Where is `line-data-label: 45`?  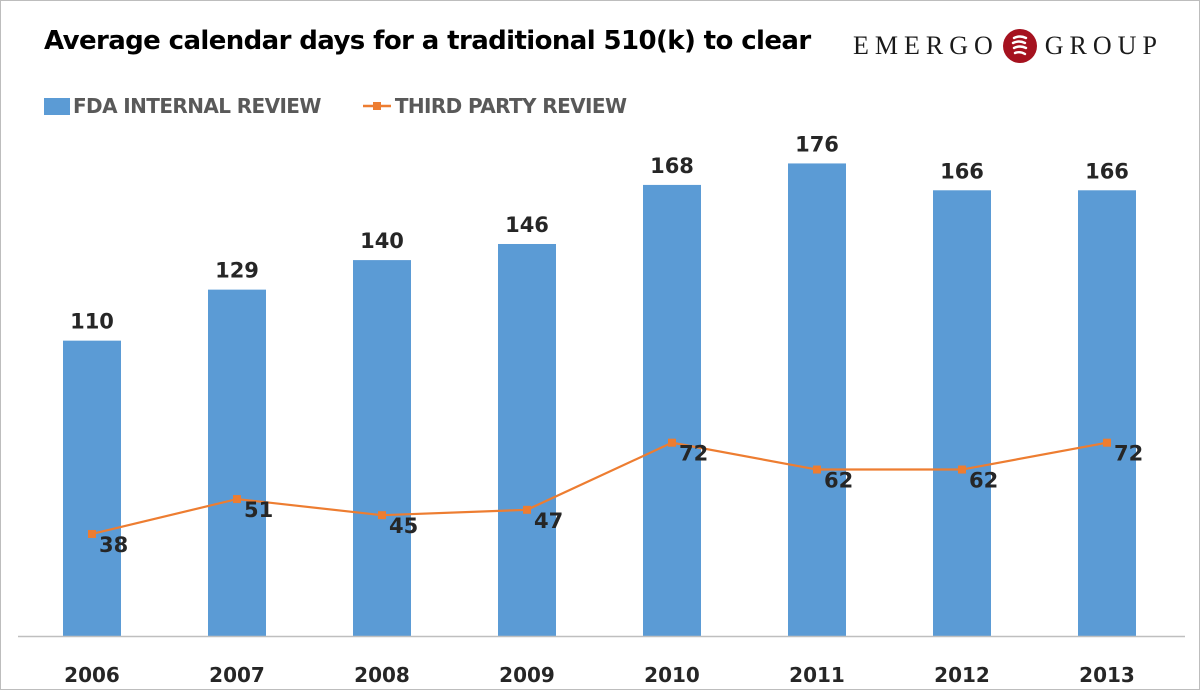 line-data-label: 45 is located at coordinates (403, 526).